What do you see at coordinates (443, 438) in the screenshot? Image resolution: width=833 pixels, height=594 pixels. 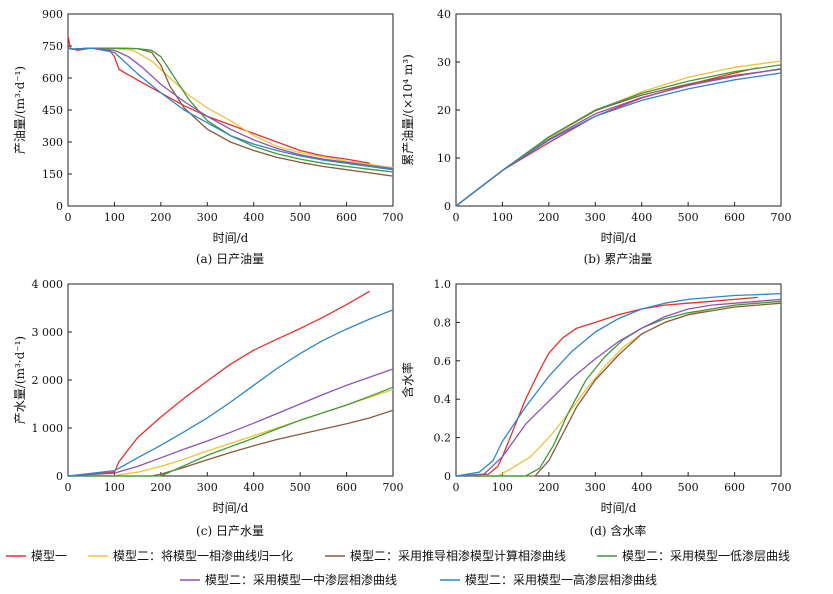 I see `y-tick-label: 0.2` at bounding box center [443, 438].